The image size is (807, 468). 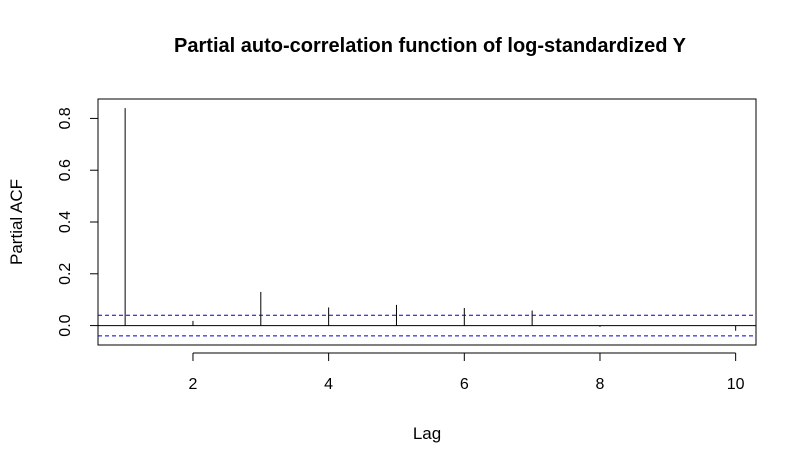 What do you see at coordinates (16, 222) in the screenshot?
I see `y-axis-label: Partial ACF` at bounding box center [16, 222].